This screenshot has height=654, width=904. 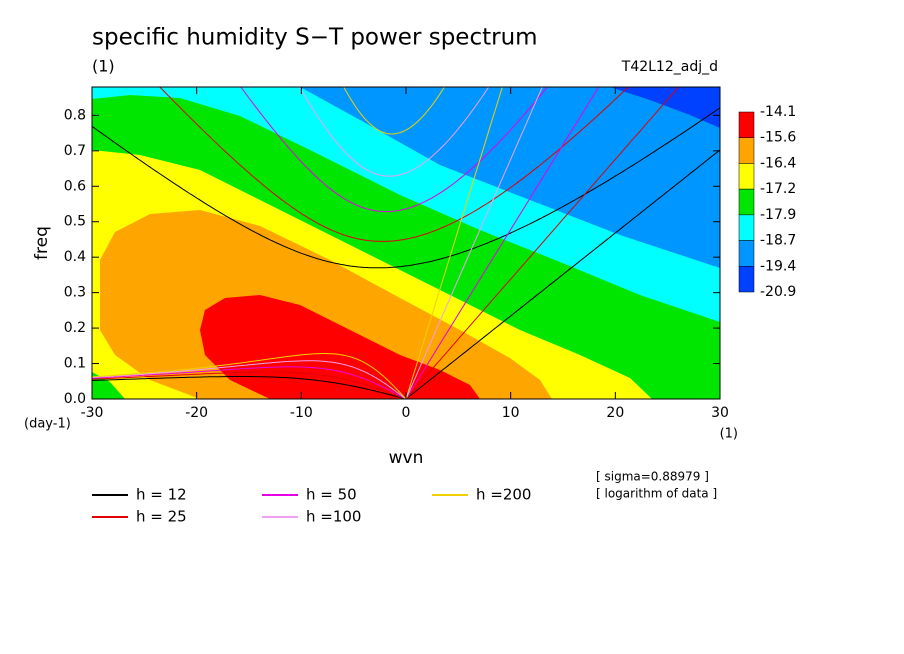 I want to click on x-tick-label: 20, so click(x=615, y=413).